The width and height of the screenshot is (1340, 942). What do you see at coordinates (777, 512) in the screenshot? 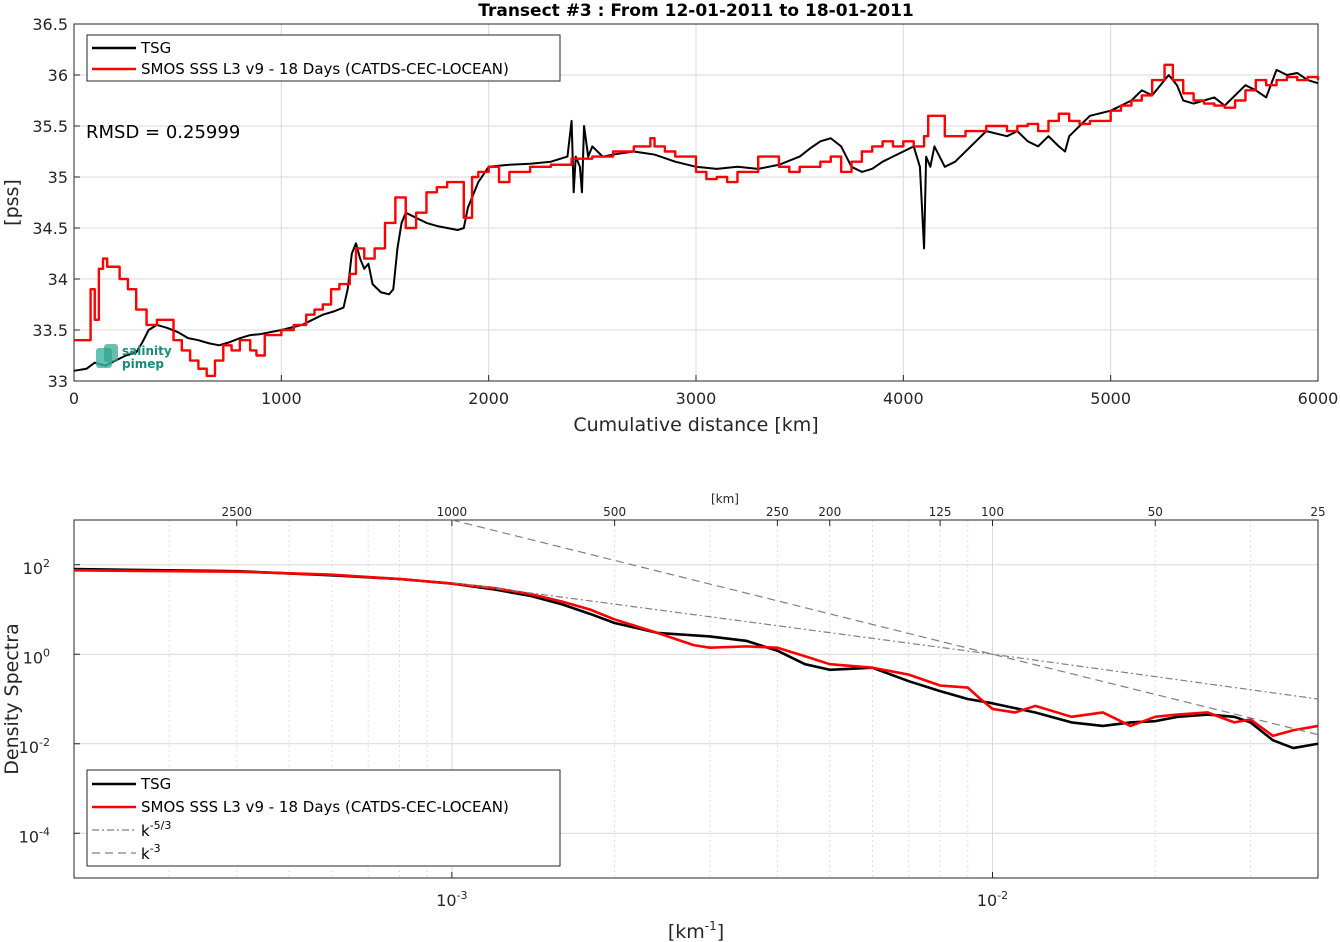
I see `top-tick-label: 250` at bounding box center [777, 512].